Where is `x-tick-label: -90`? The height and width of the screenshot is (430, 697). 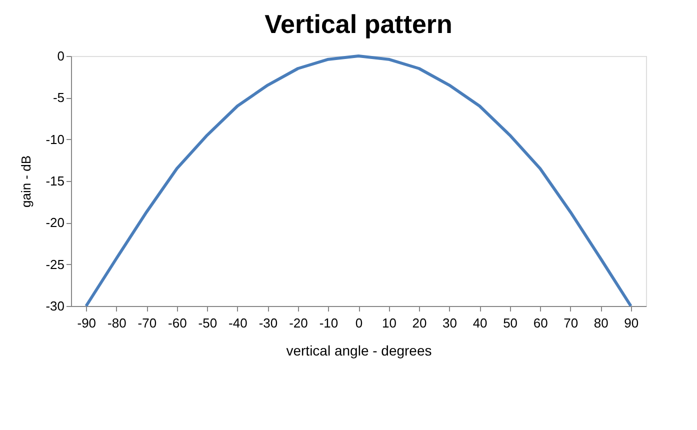 x-tick-label: -90 is located at coordinates (86, 323).